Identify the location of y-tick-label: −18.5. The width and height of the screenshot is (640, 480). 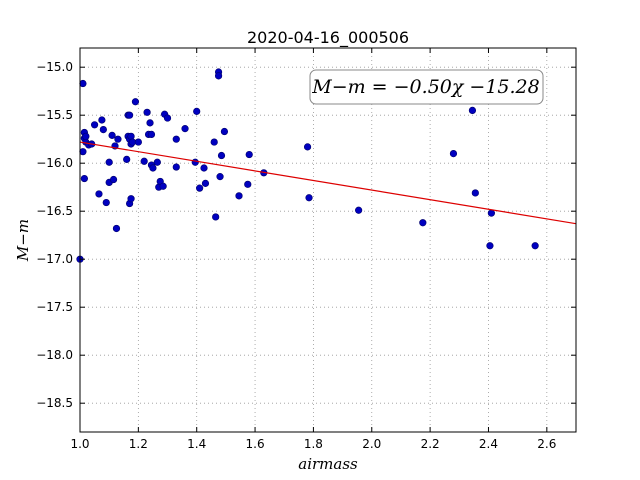
(54, 403).